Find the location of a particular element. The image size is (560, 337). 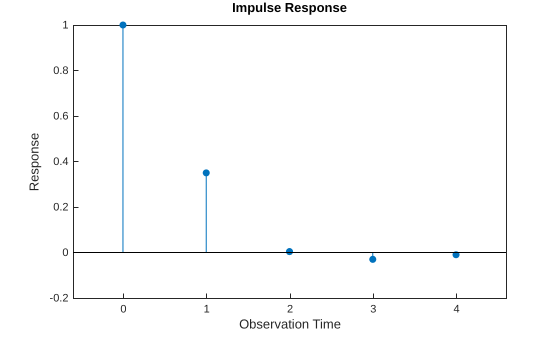

y-tick-label: 0 is located at coordinates (65, 253).